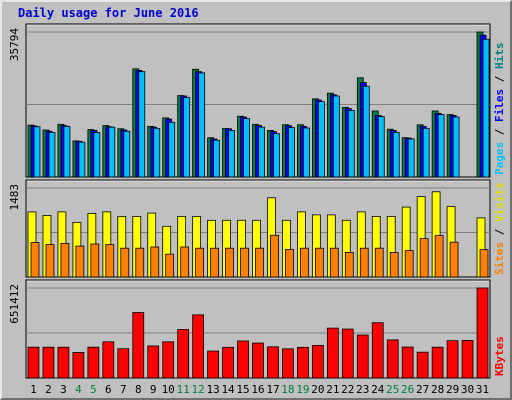  I want to click on chart-title: Daily usage for June 2016, so click(108, 13).